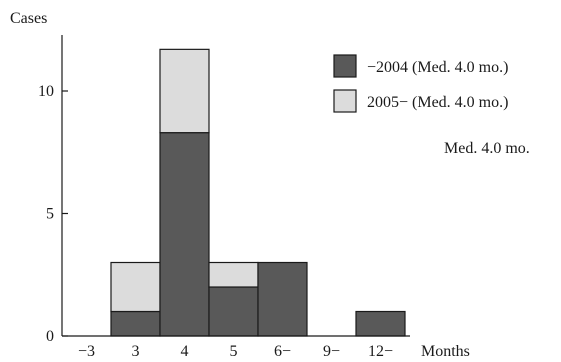 Image resolution: width=561 pixels, height=362 pixels. What do you see at coordinates (50, 336) in the screenshot?
I see `y-tick-label-0: 0` at bounding box center [50, 336].